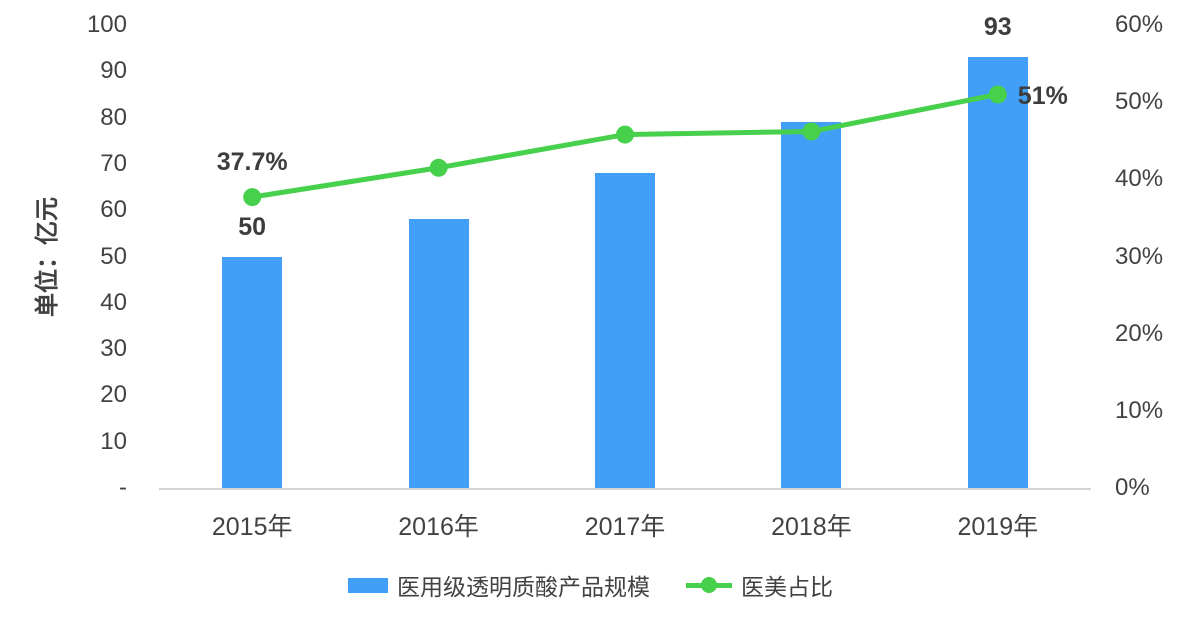 The height and width of the screenshot is (621, 1181). What do you see at coordinates (1139, 179) in the screenshot?
I see `right-axis-tick: 40%` at bounding box center [1139, 179].